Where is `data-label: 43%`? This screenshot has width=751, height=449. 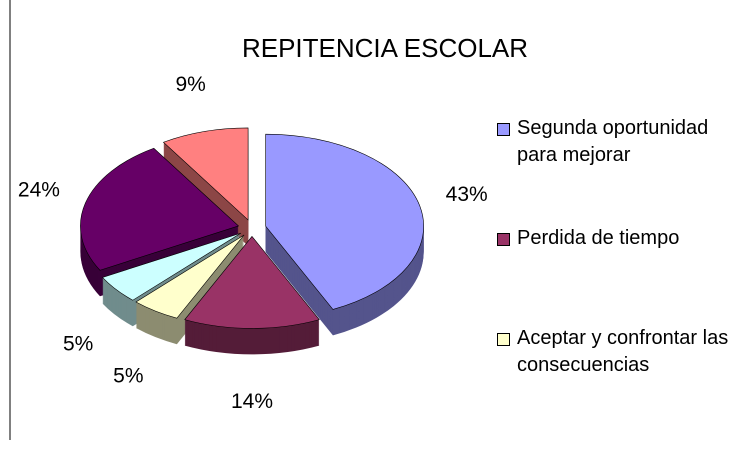 data-label: 43% is located at coordinates (467, 194).